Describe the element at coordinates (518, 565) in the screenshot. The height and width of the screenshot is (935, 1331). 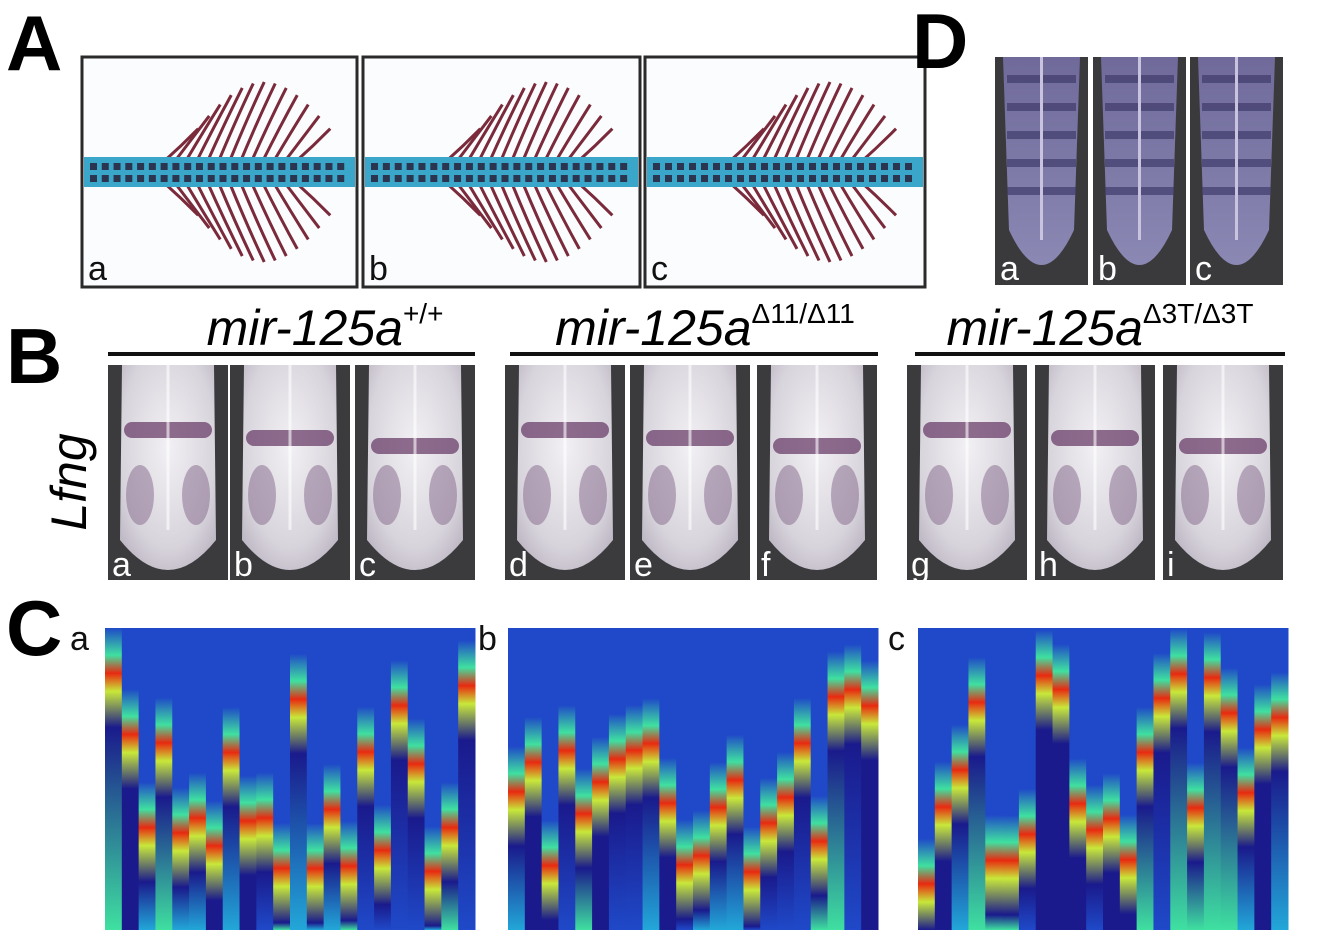
I see `subpanel-label: d` at that location.